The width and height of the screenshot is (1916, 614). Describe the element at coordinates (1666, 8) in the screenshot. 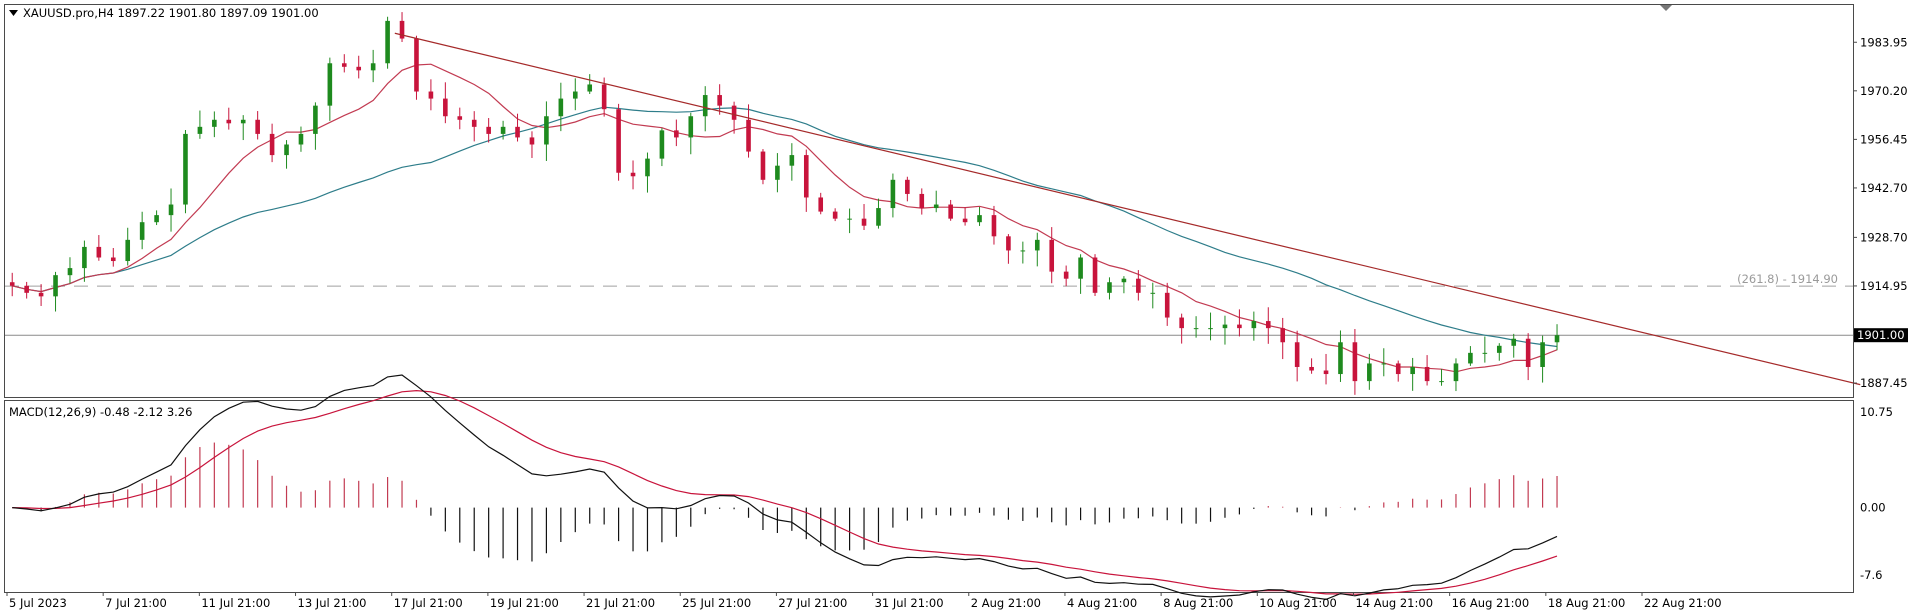

I see `chart-shift-marker-icon` at that location.